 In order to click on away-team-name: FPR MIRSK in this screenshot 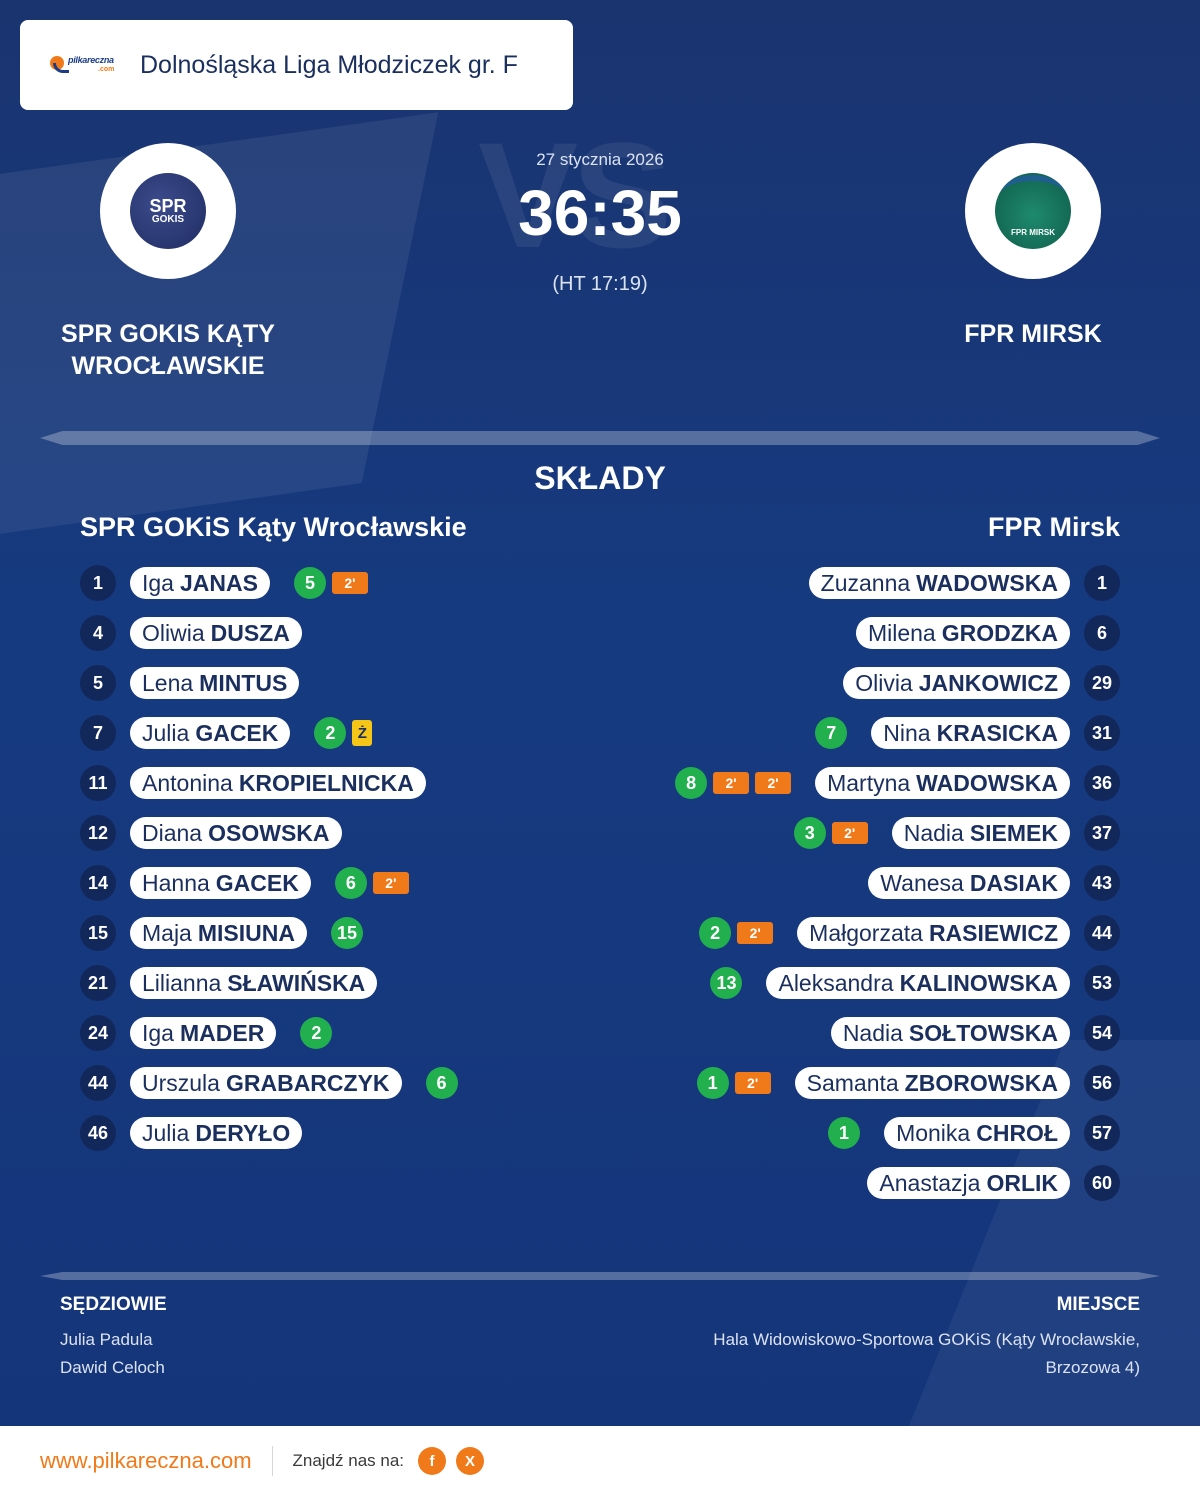, I will do `click(1033, 334)`.